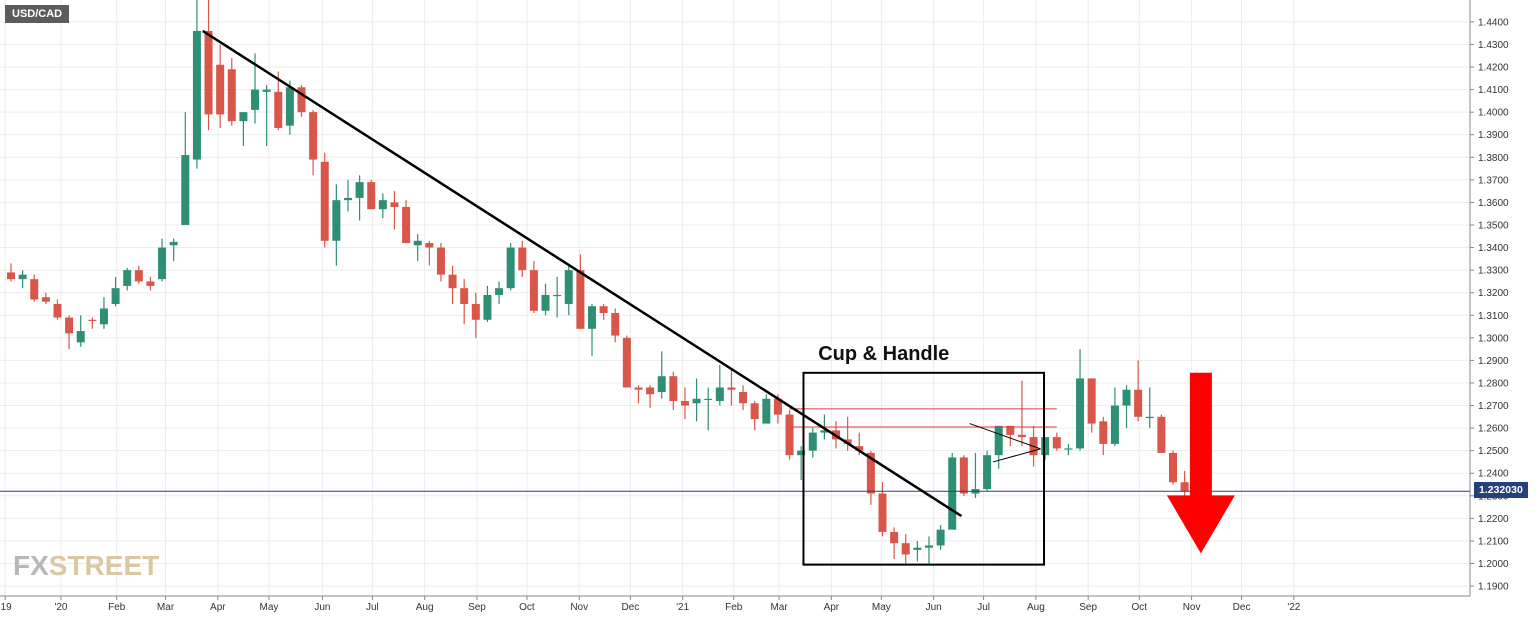  I want to click on x-tick-label: Jul, so click(983, 607).